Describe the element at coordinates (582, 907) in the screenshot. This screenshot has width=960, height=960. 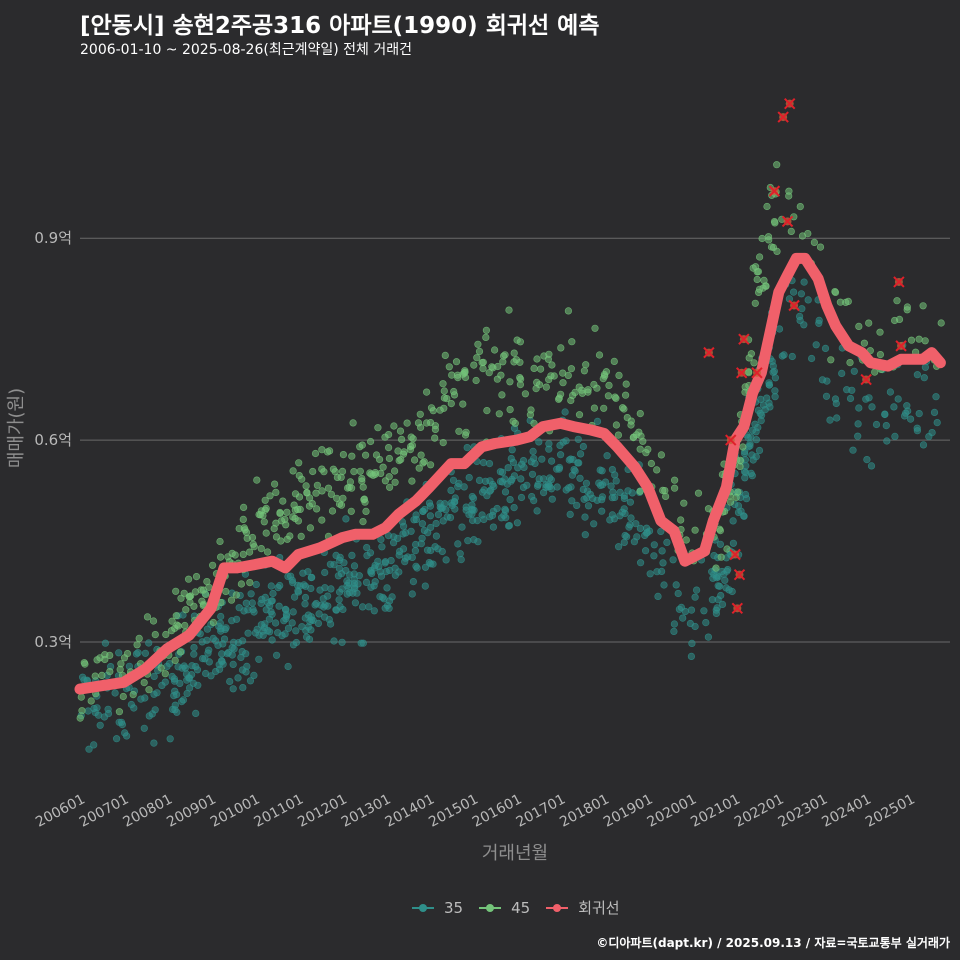
I see `legend-item-regression: 회귀선` at that location.